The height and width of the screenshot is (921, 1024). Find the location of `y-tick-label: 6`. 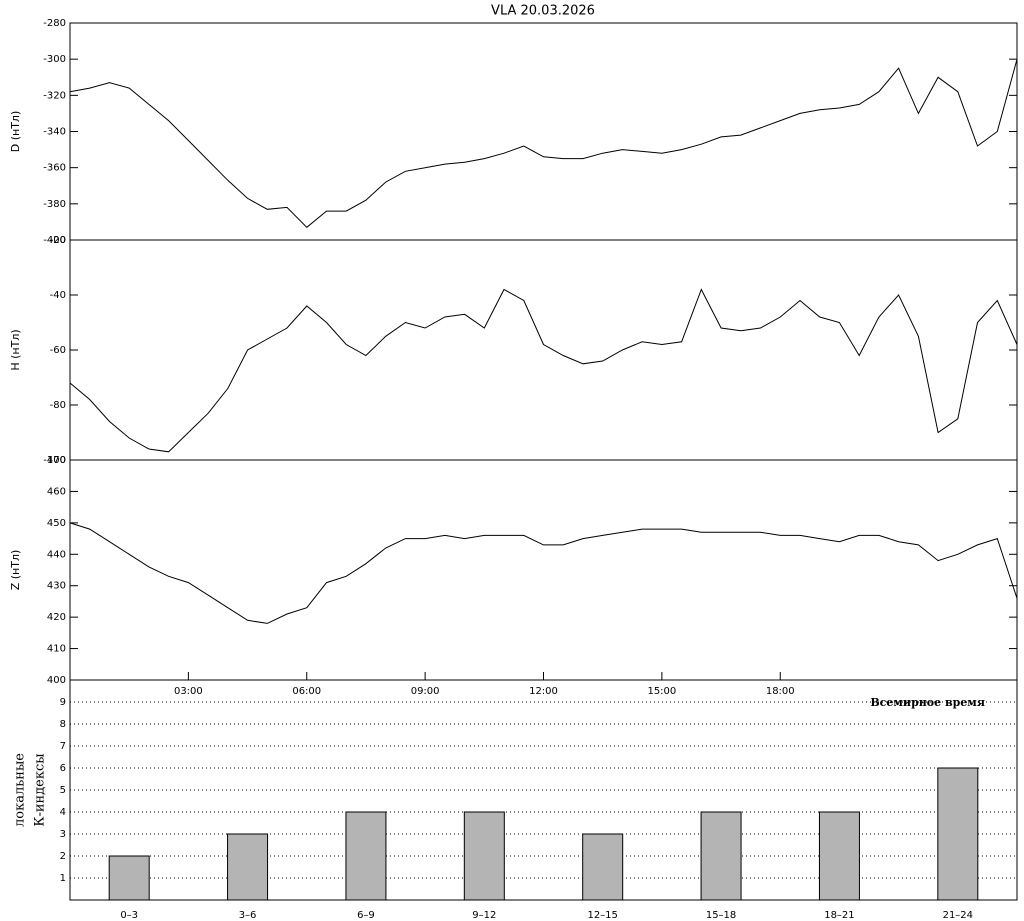

y-tick-label: 6 is located at coordinates (63, 768).